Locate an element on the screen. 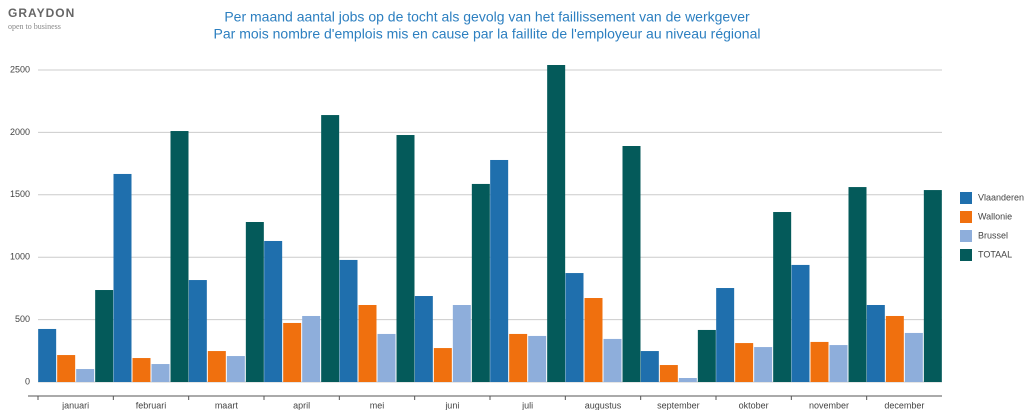  legend-label: Brussel is located at coordinates (993, 235).